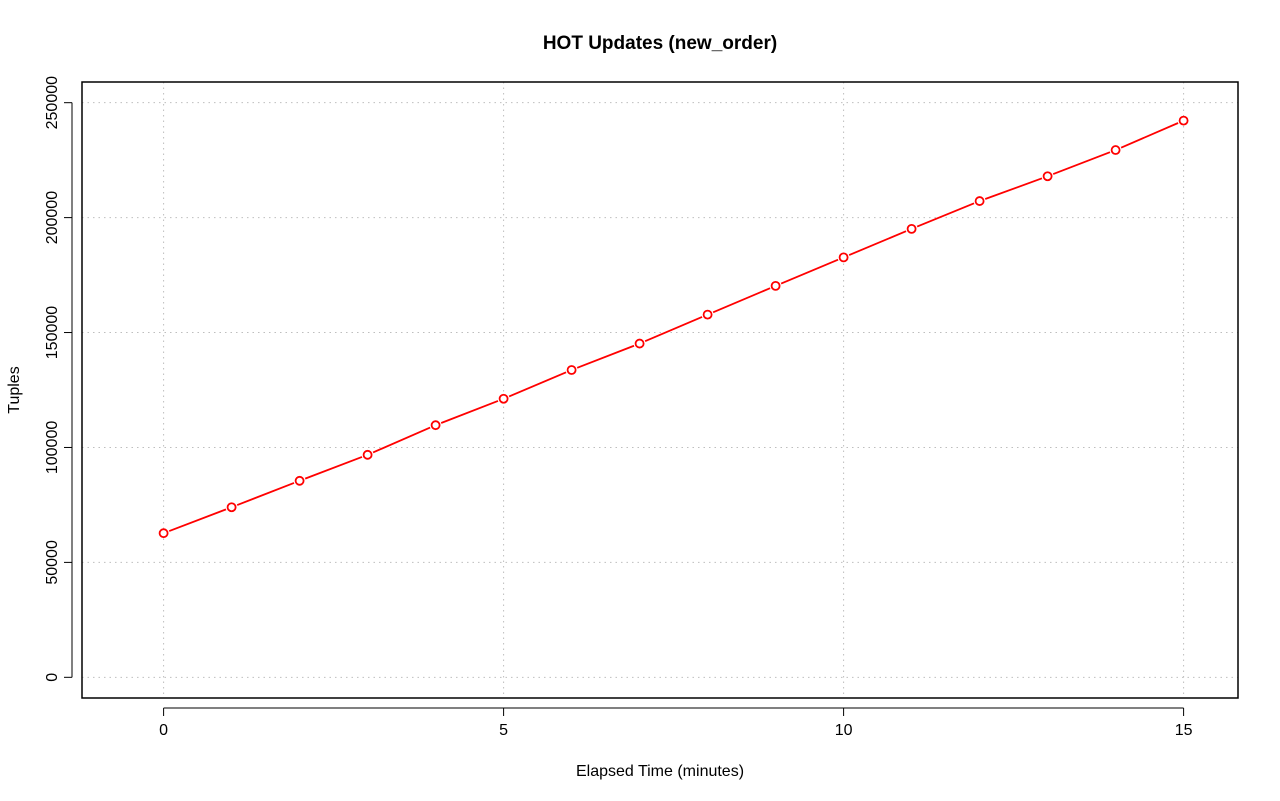 Image resolution: width=1280 pixels, height=801 pixels. What do you see at coordinates (503, 730) in the screenshot?
I see `x-tick-label: 5` at bounding box center [503, 730].